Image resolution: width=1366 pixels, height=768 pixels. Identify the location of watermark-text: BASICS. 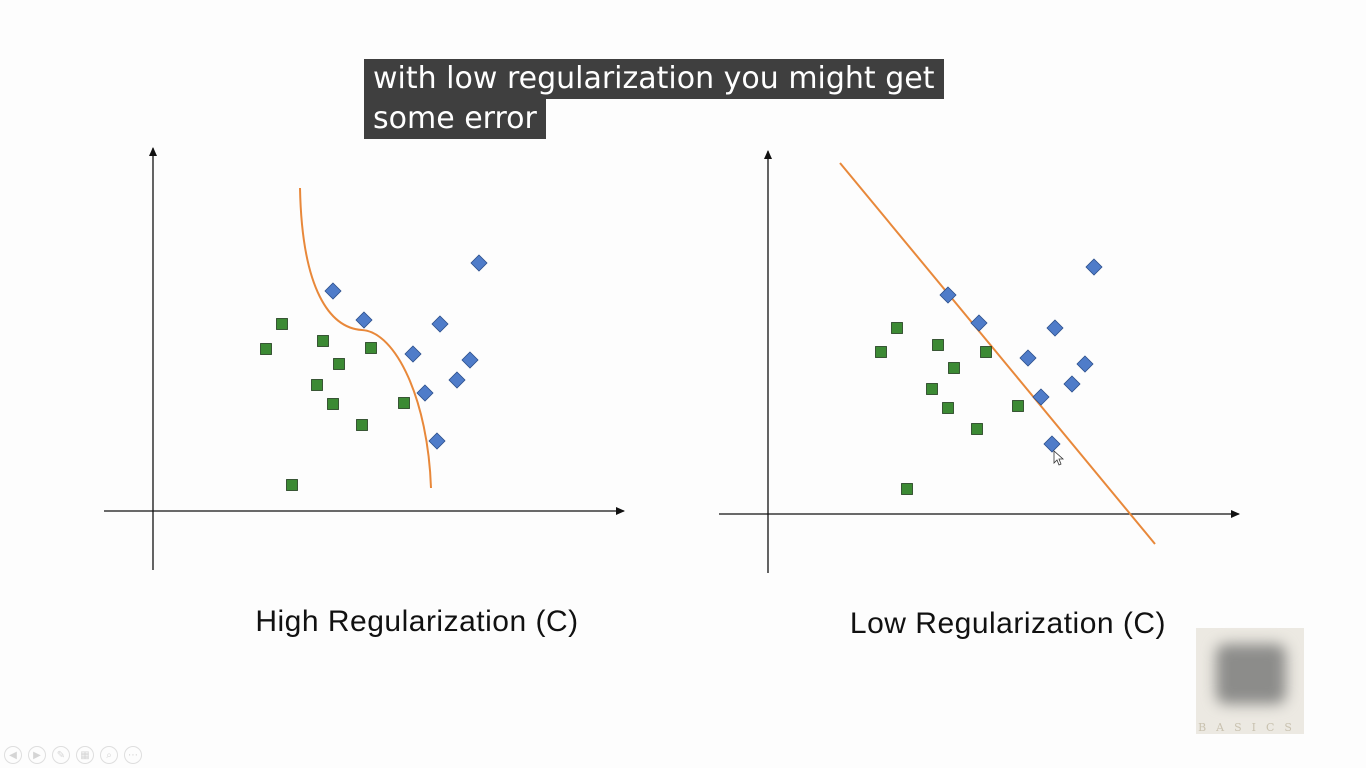
(1250, 727).